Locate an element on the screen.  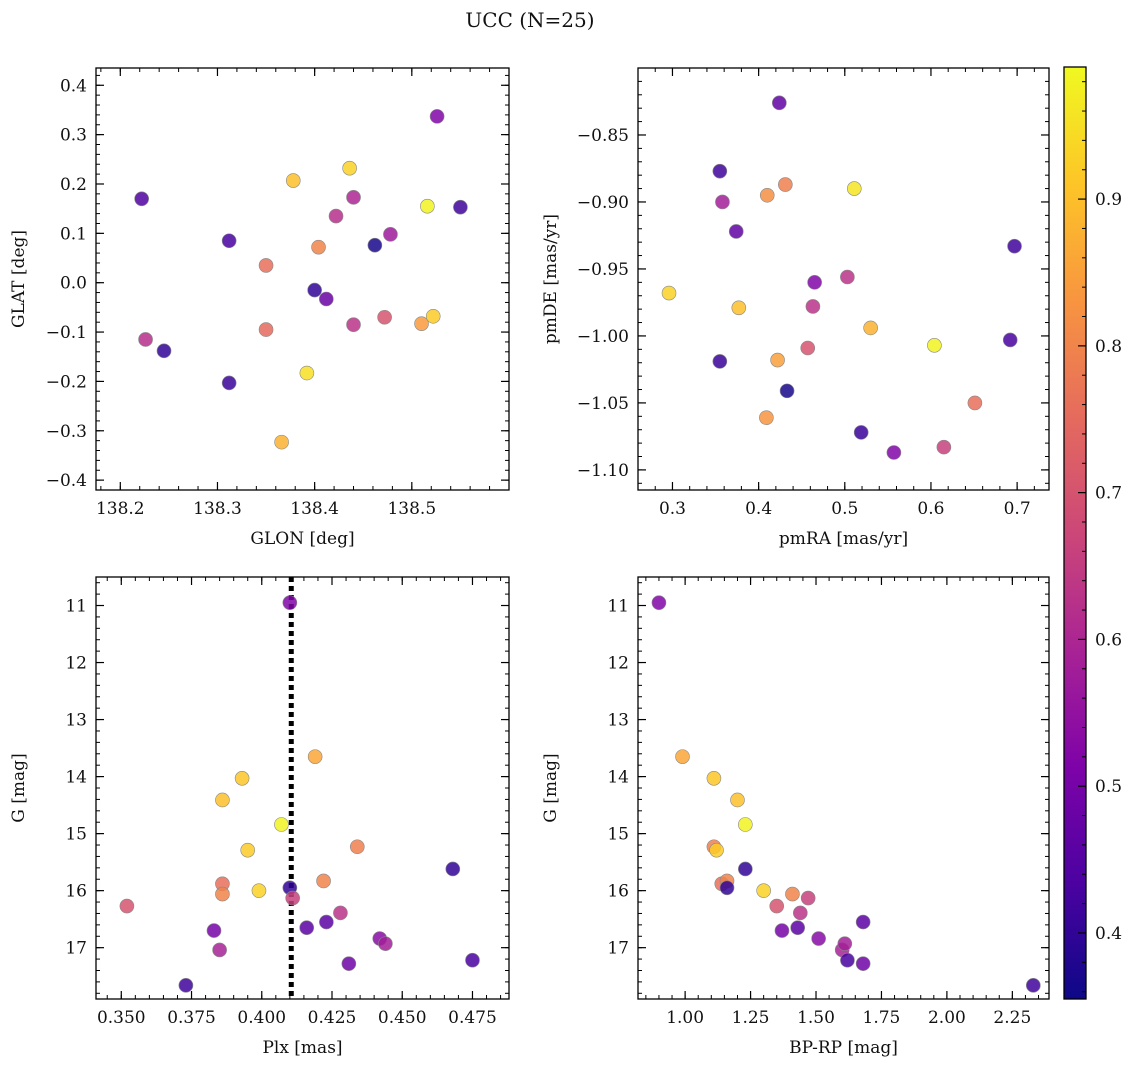
colorbar-gradient is located at coordinates (1075, 533).